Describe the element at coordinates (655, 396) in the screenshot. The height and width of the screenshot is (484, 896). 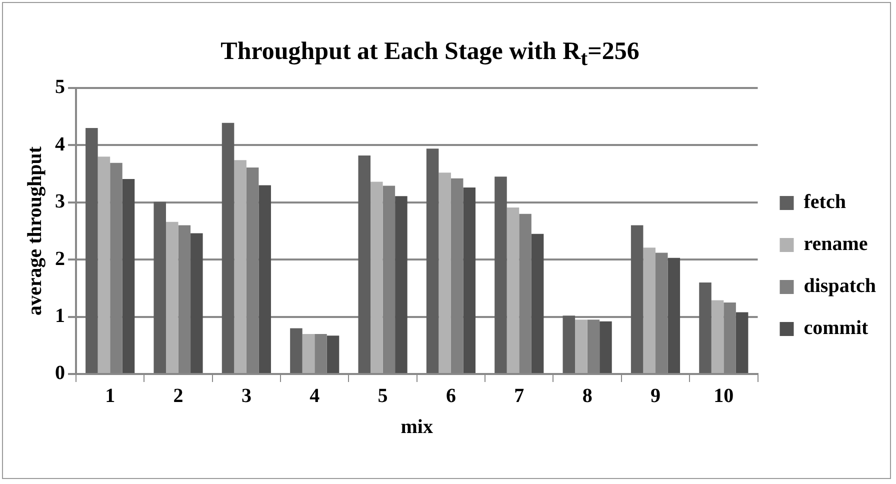
I see `x-tick-label: 9` at that location.